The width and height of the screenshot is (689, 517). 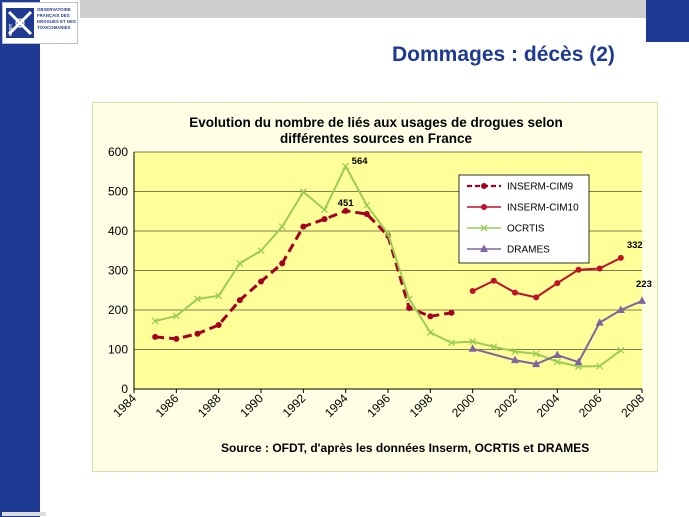 I want to click on point-ocrtis-1993-b, so click(x=324, y=210).